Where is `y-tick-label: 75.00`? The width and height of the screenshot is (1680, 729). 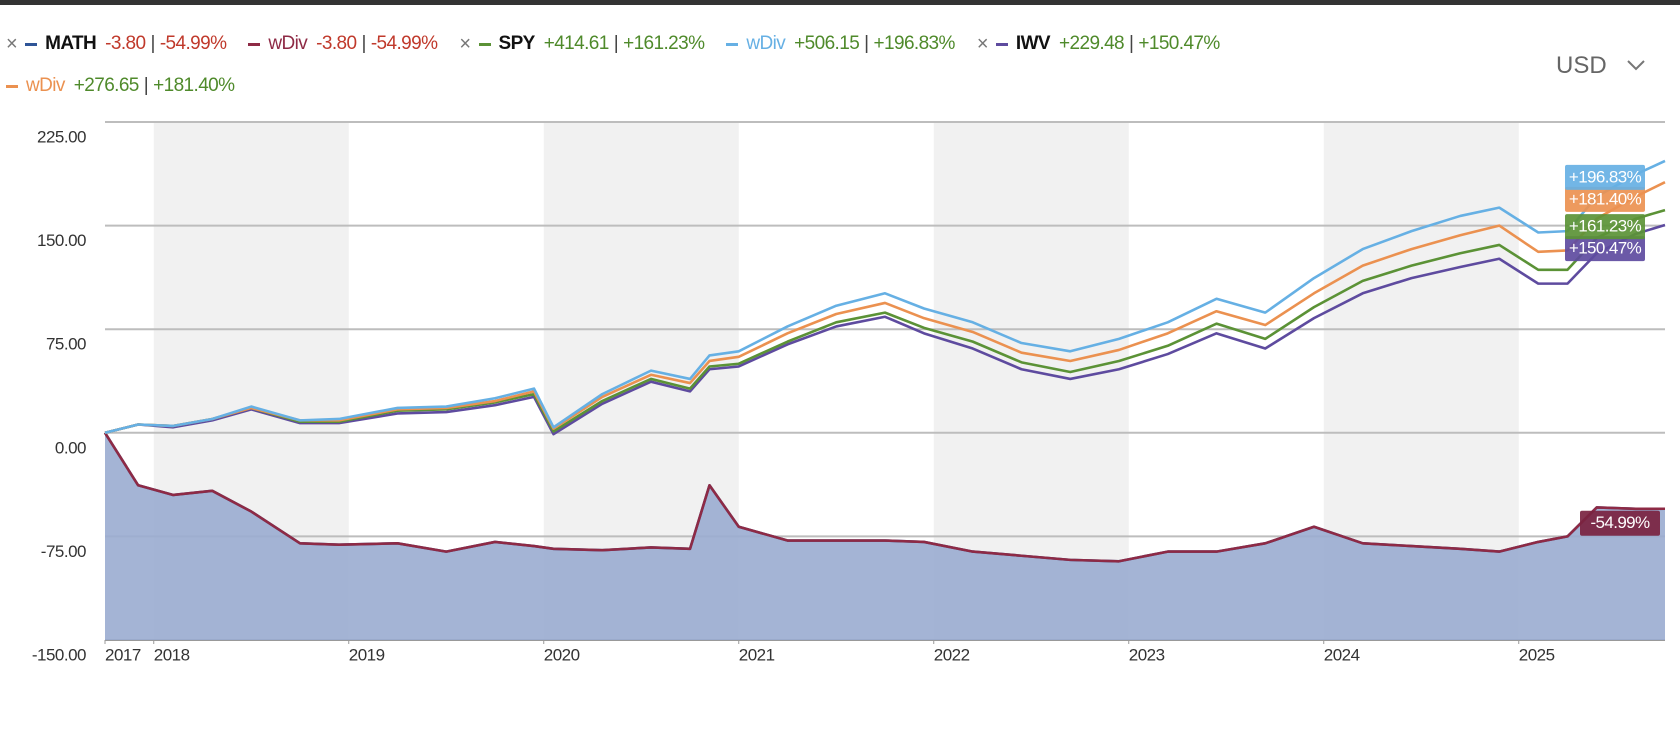 y-tick-label: 75.00 is located at coordinates (66, 344).